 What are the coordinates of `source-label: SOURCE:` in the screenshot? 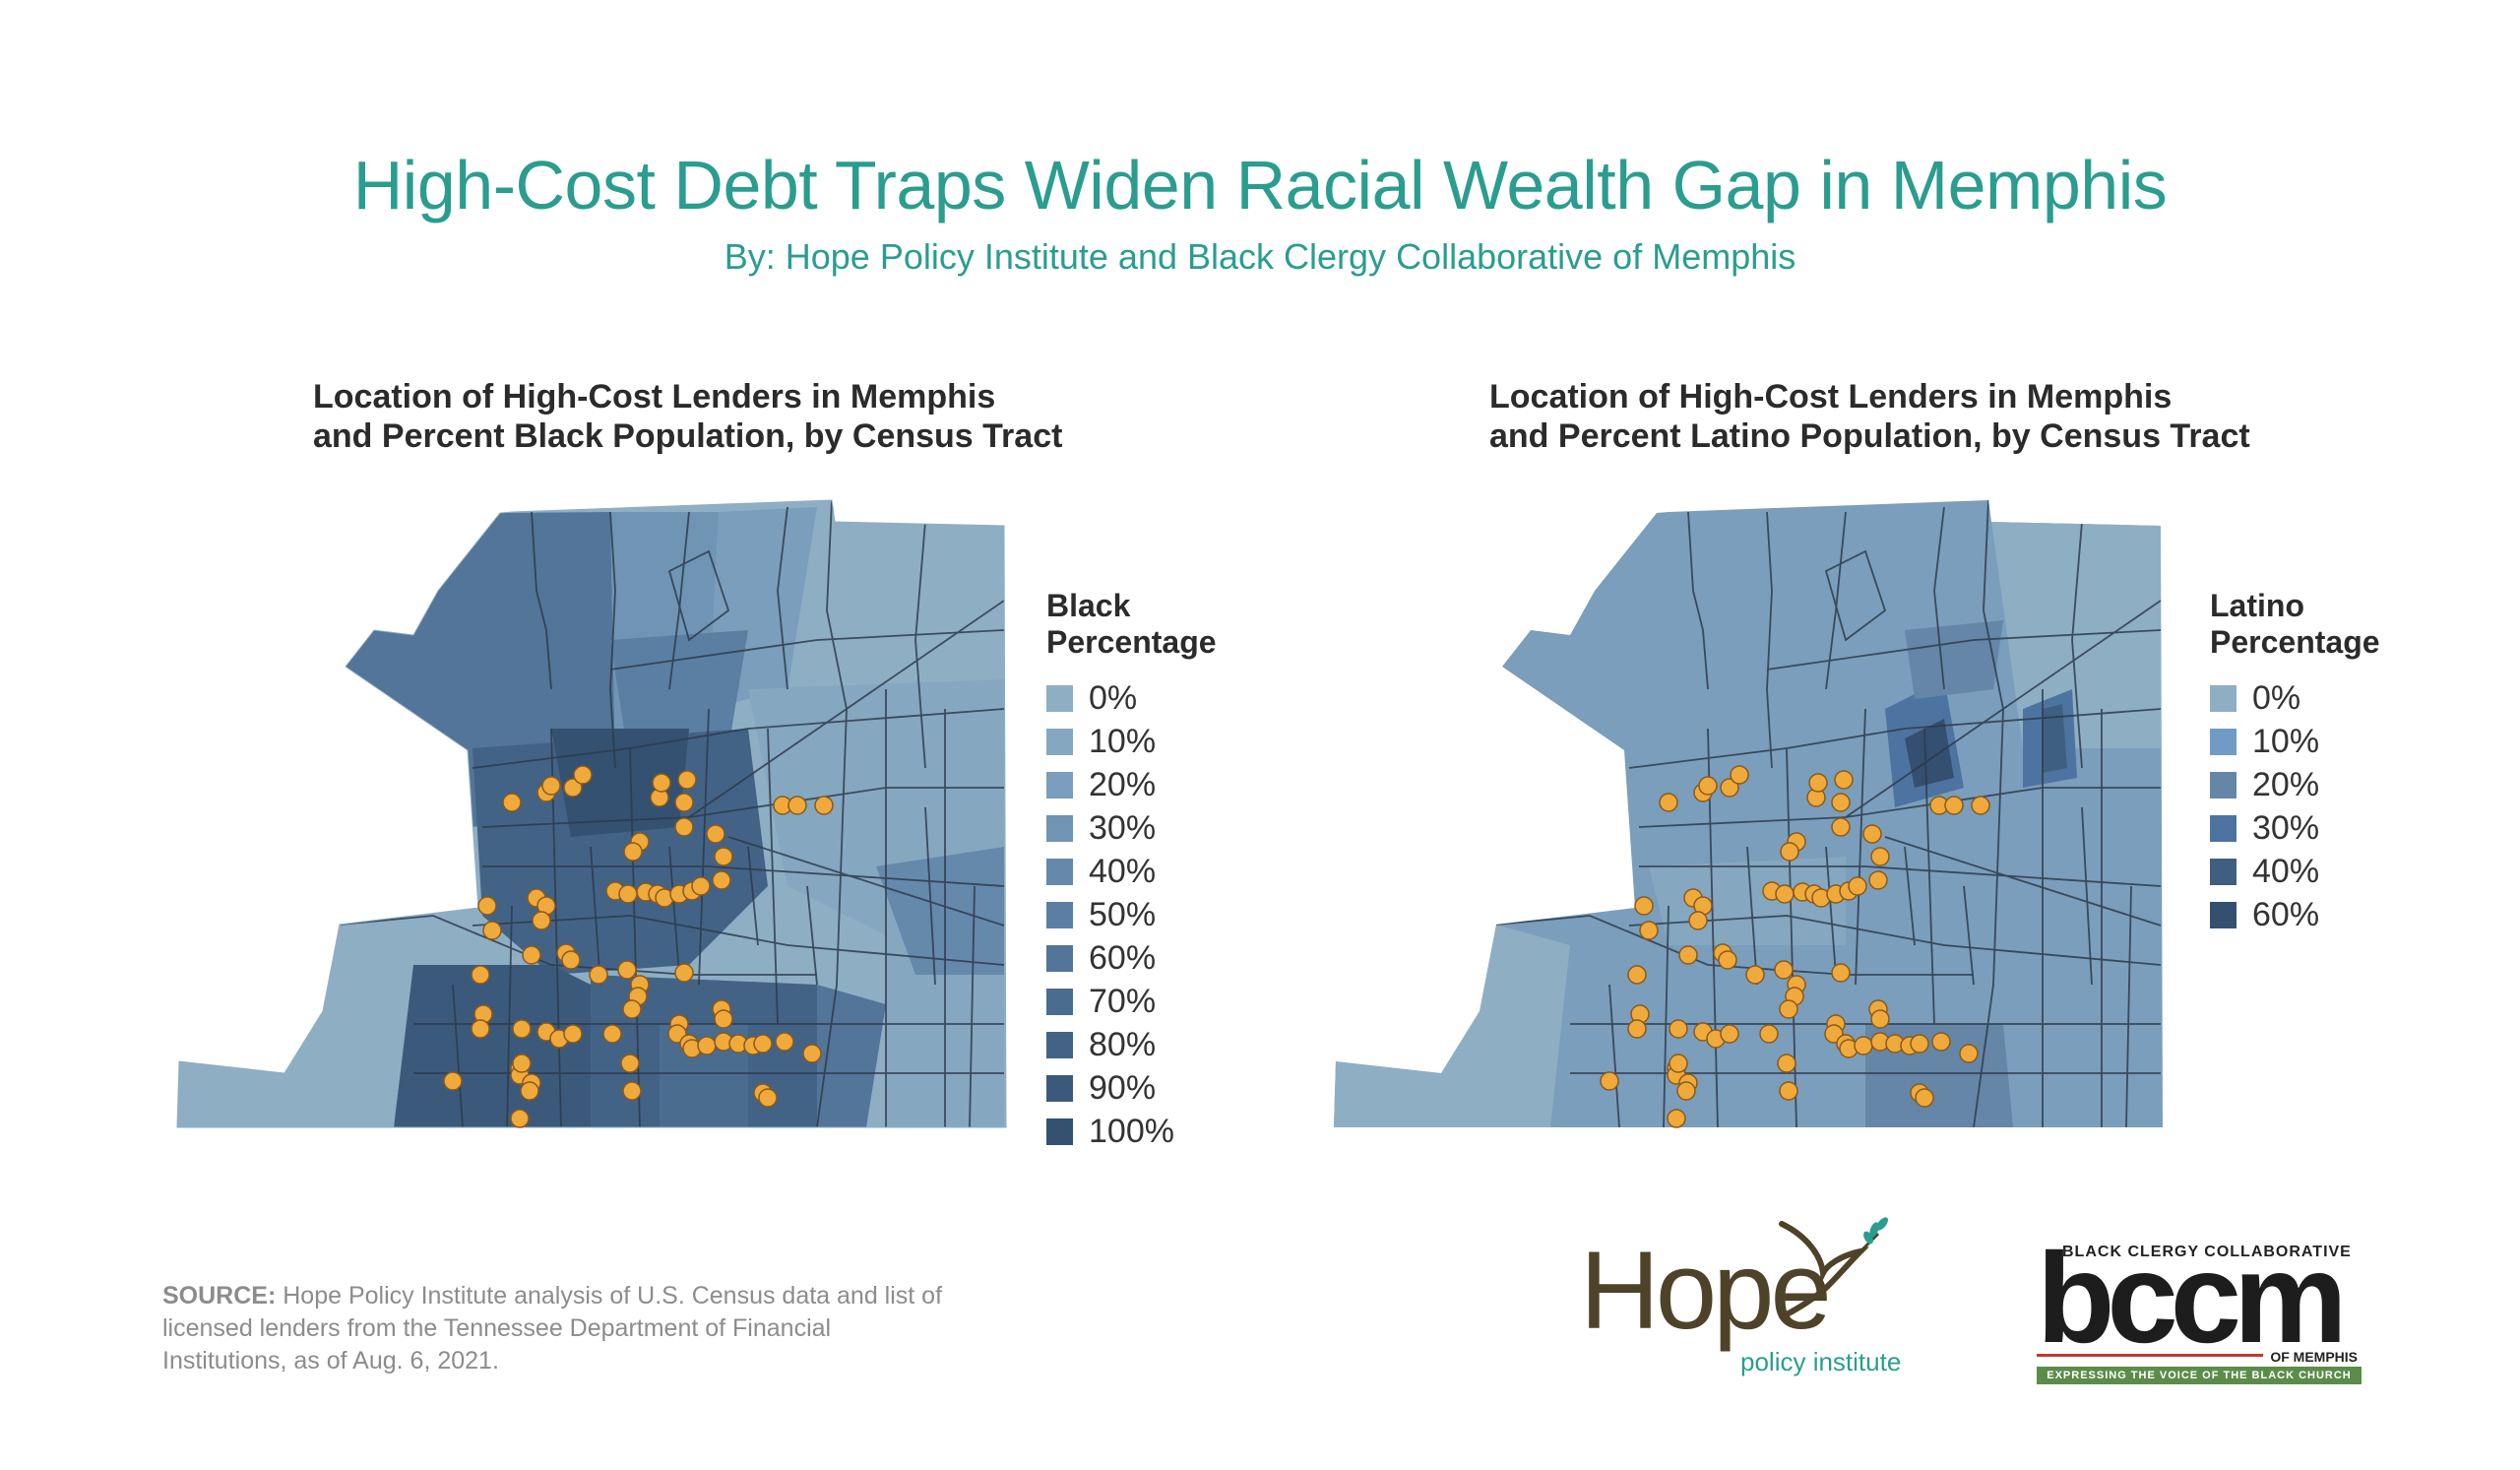 It's located at (219, 1296).